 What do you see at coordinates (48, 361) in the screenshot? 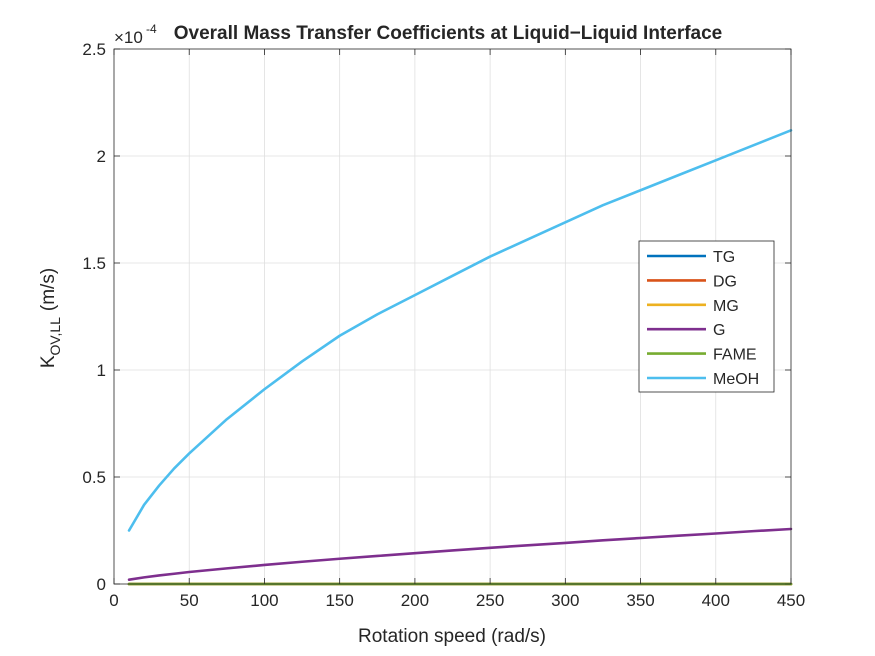
I see `y-axis-label-main: K` at bounding box center [48, 361].